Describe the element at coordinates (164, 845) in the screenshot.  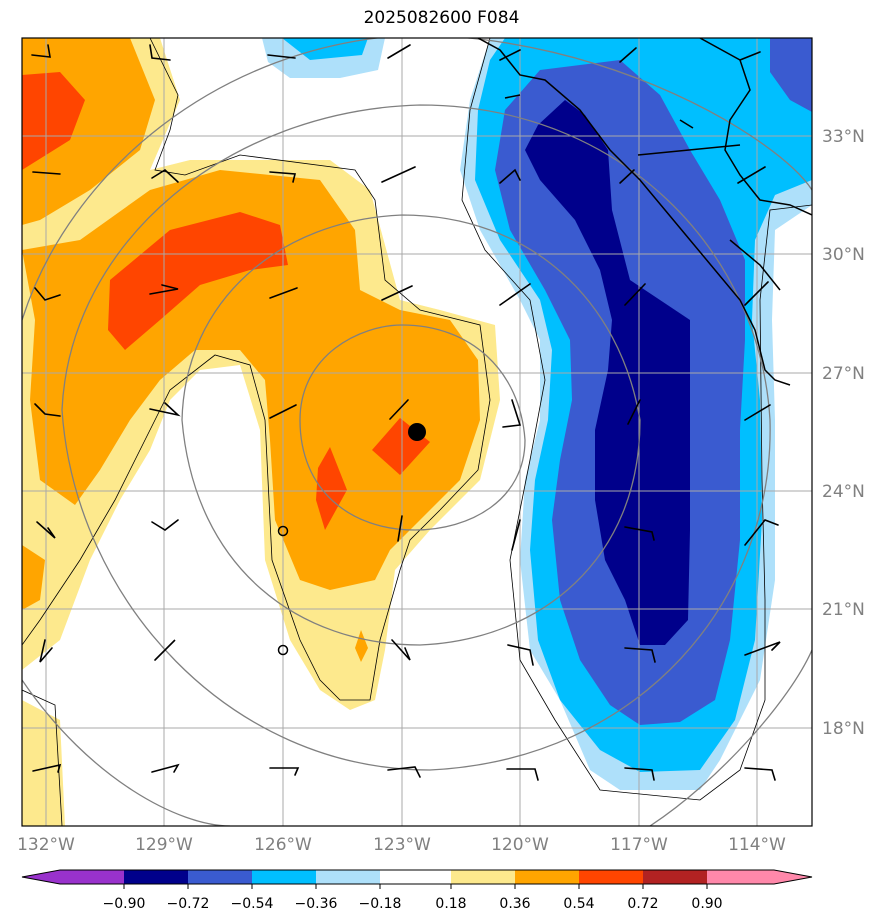
I see `lon-label: 129°W` at that location.